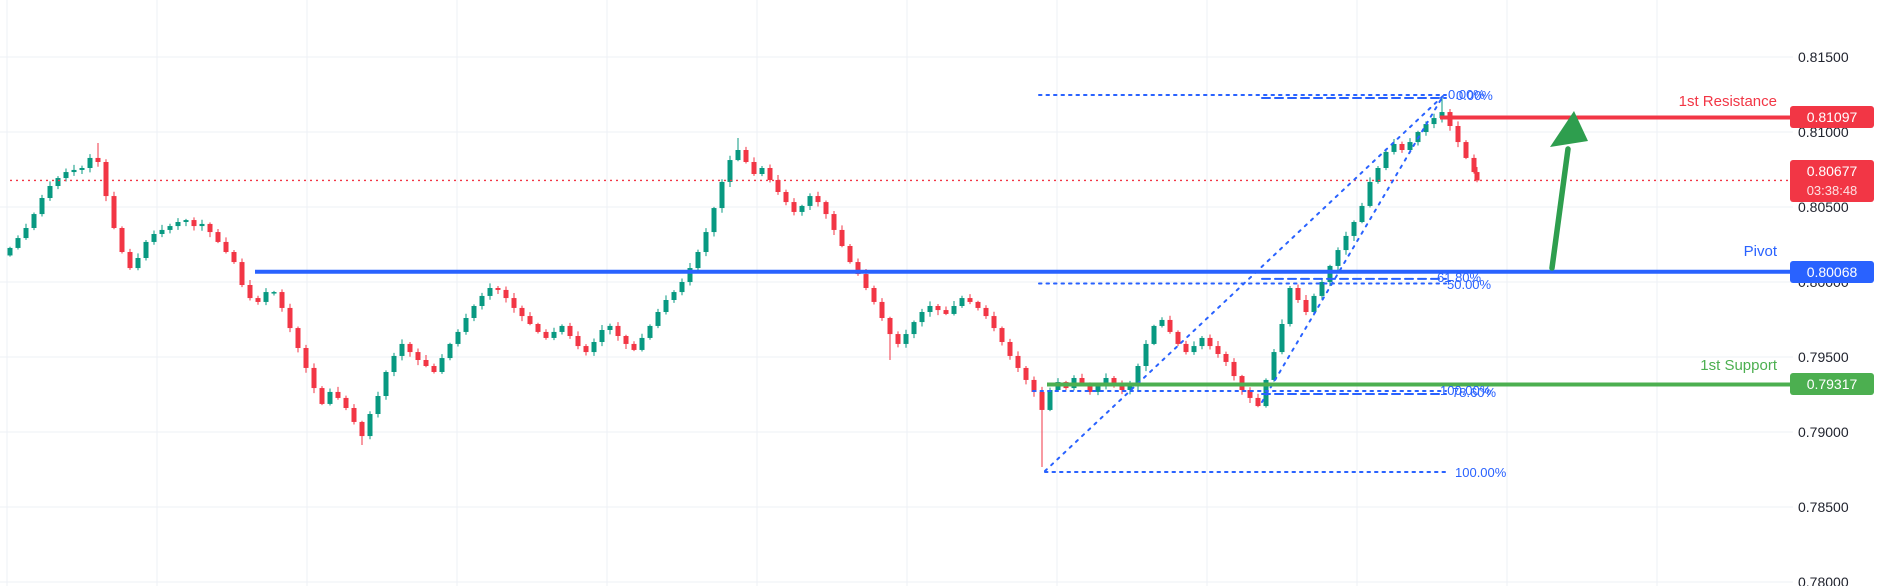 This screenshot has height=586, width=1888. I want to click on arrow-head, so click(1569, 129).